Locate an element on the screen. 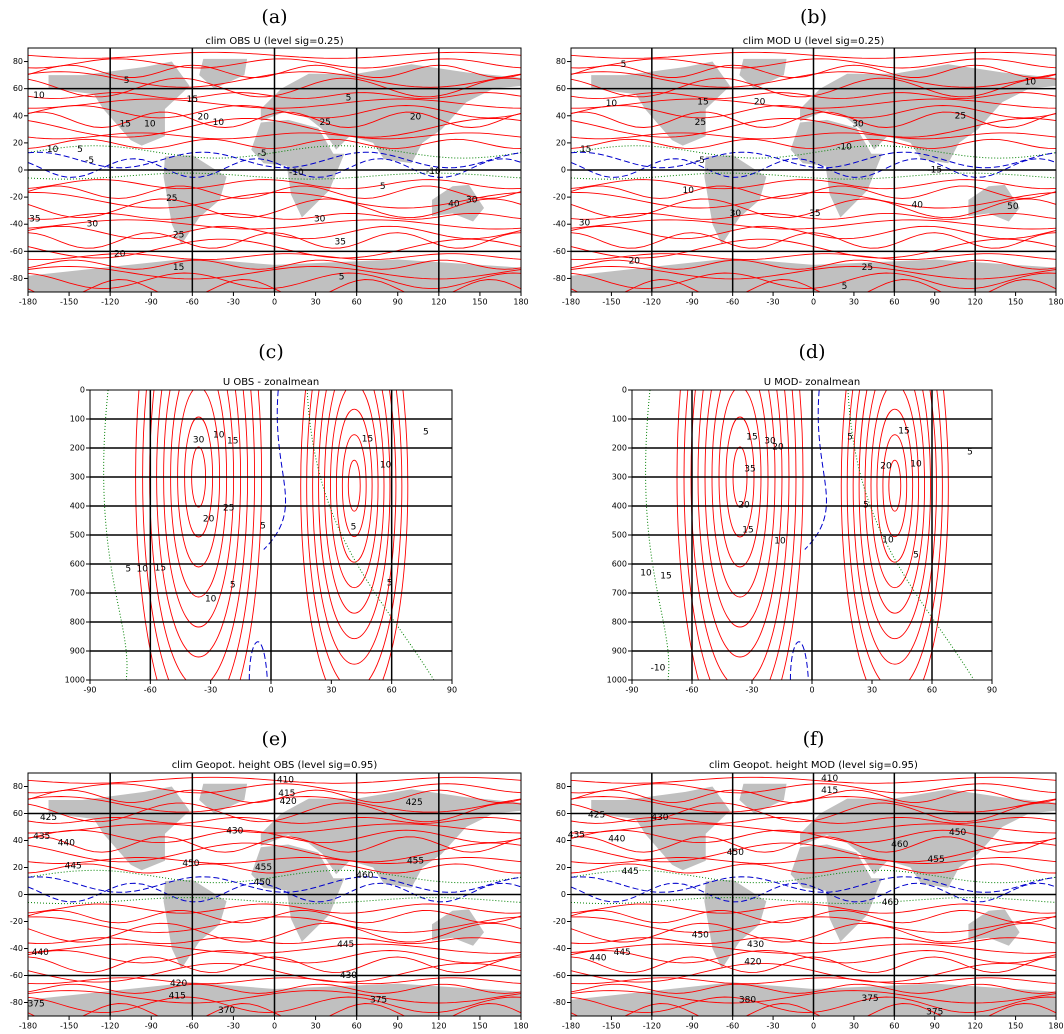 This screenshot has width=1064, height=1034. x-tick-label: -120 is located at coordinates (110, 1026).